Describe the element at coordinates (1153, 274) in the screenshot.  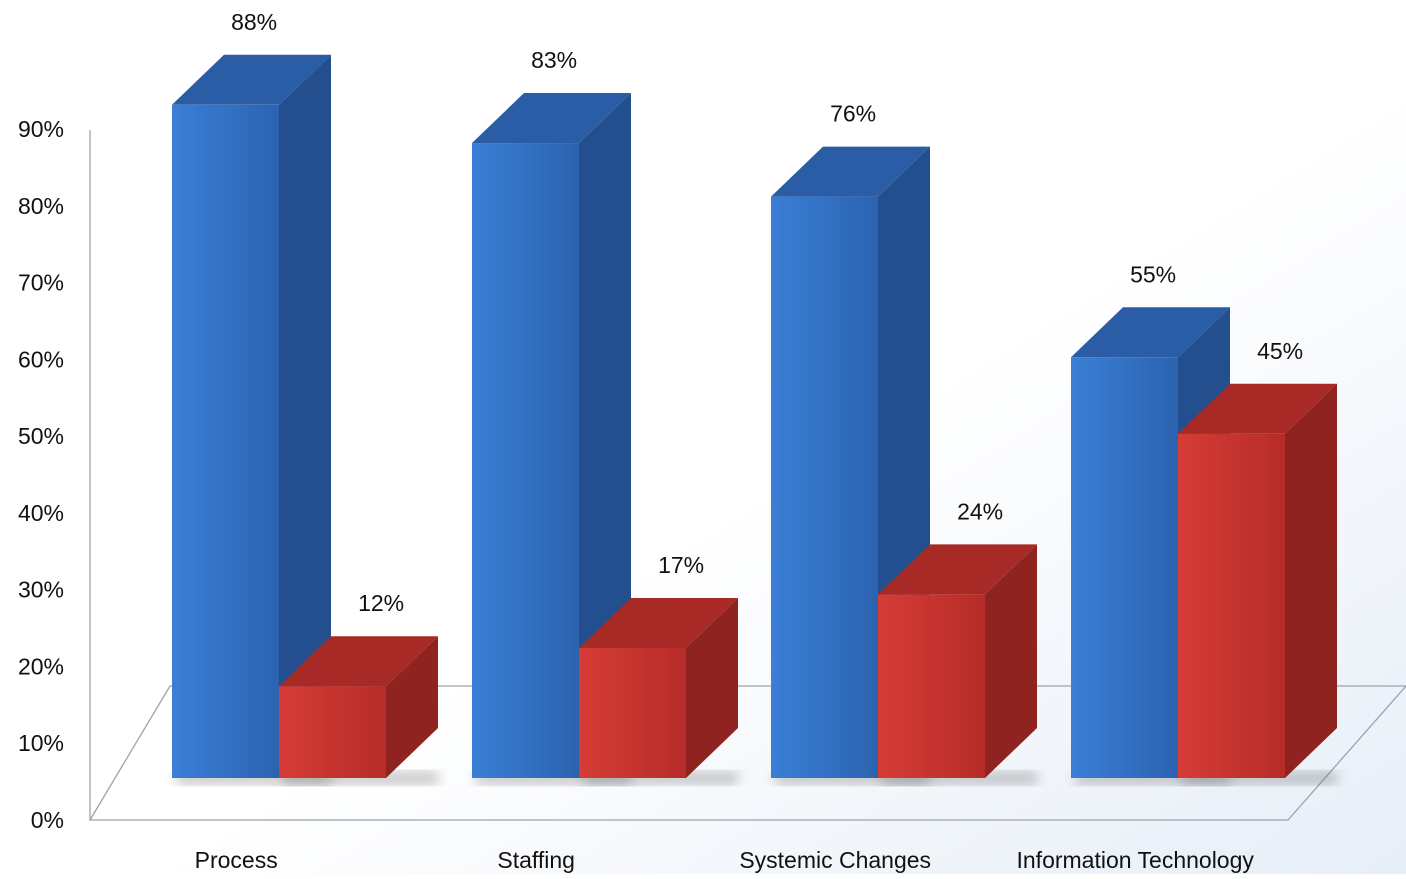
I see `data-label: 55%` at that location.